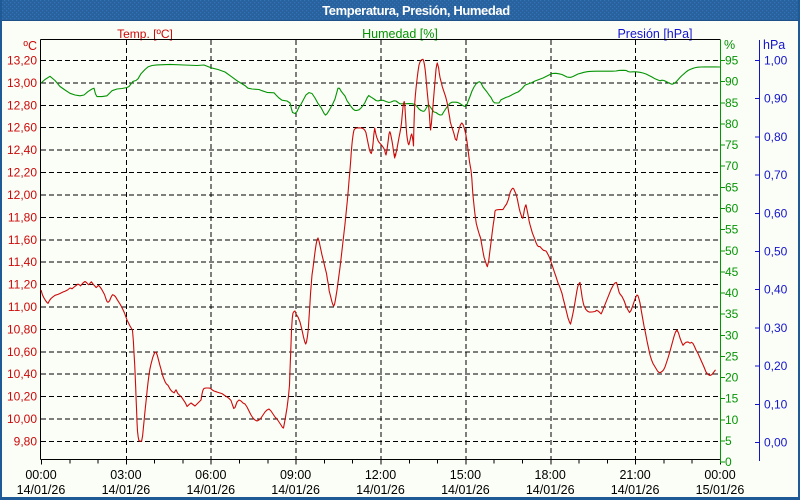  Describe the element at coordinates (22, 83) in the screenshot. I see `svg-text: 13,00` at that location.